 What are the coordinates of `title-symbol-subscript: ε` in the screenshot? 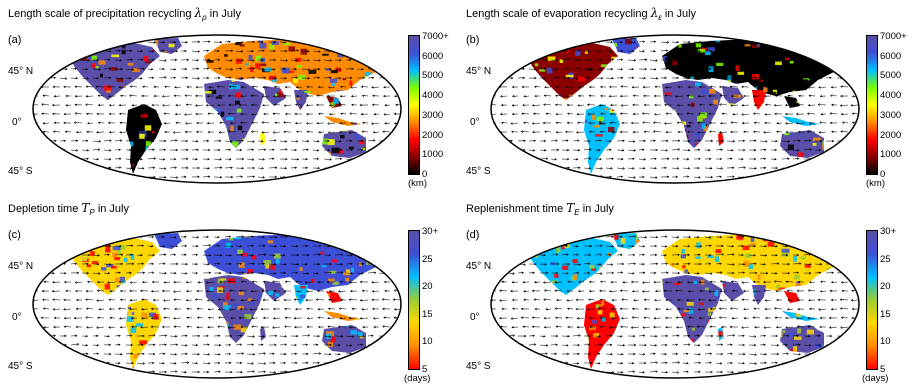 It's located at (660, 18).